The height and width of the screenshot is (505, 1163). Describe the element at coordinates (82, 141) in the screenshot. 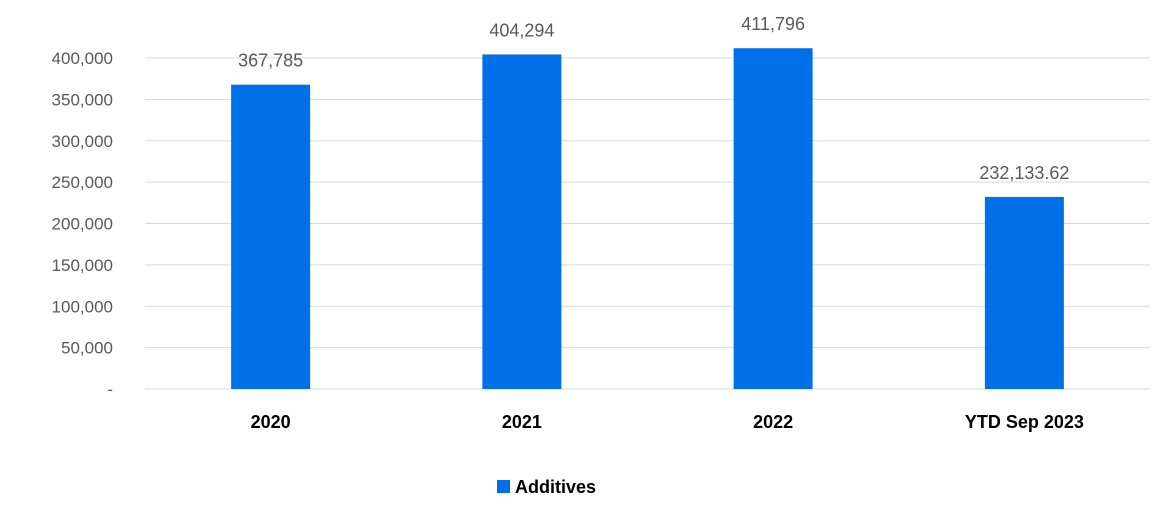

I see `y-tick-label: 300,000` at that location.